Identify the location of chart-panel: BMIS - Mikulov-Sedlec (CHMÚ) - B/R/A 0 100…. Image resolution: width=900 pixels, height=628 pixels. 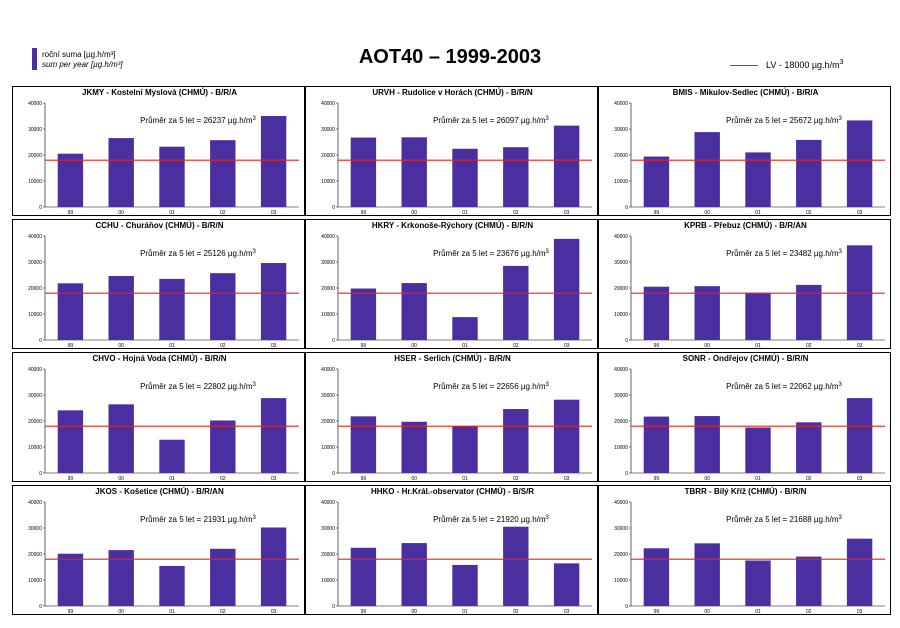
(744, 151).